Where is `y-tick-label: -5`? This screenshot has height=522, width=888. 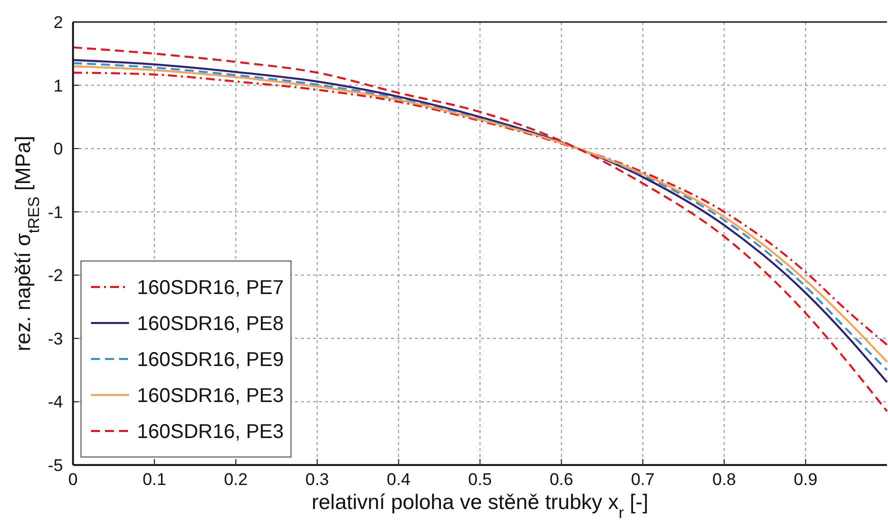
y-tick-label: -5 is located at coordinates (55, 465).